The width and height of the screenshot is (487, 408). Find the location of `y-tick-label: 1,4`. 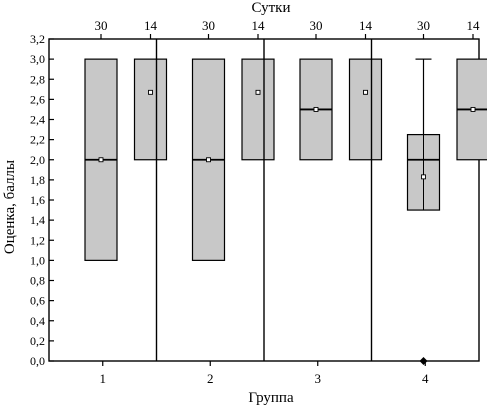

y-tick-label: 1,4 is located at coordinates (37, 220).